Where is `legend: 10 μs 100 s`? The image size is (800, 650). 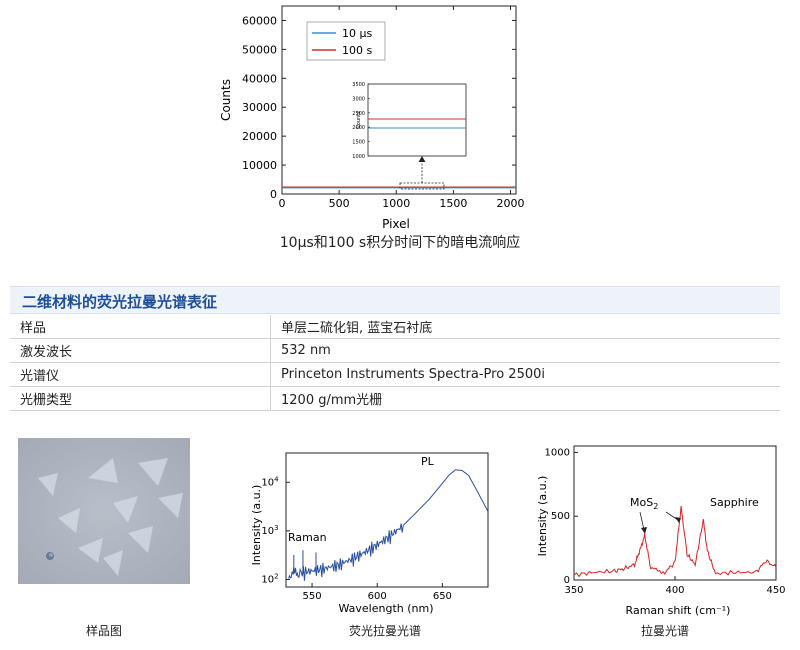 legend: 10 μs 100 s is located at coordinates (346, 41).